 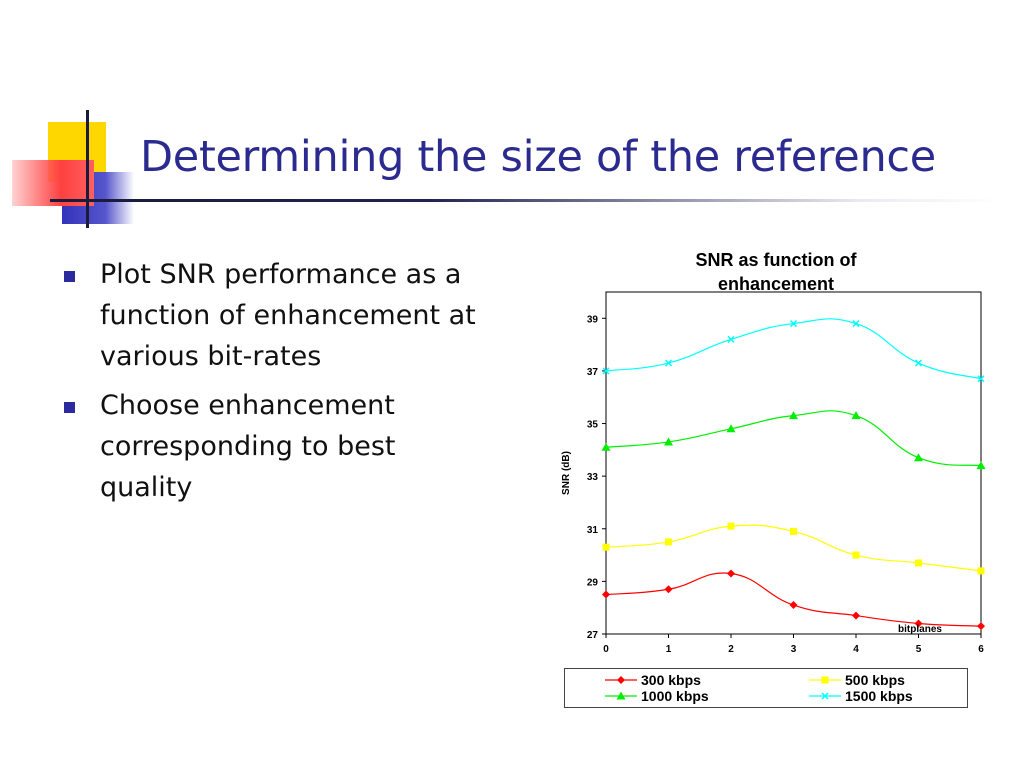 I want to click on y-tick-label: 39, so click(x=593, y=319).